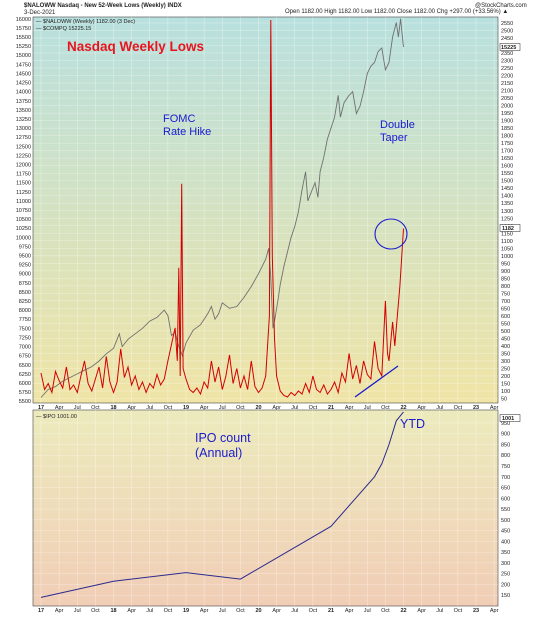 The height and width of the screenshot is (640, 546). What do you see at coordinates (23, 156) in the screenshot?
I see `left-axis-tick-label: 12250` at bounding box center [23, 156].